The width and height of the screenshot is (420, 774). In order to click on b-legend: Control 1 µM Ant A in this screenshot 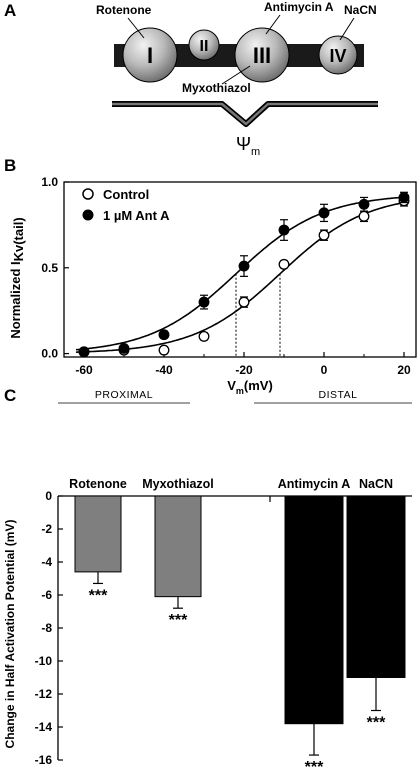, I will do `click(126, 205)`.